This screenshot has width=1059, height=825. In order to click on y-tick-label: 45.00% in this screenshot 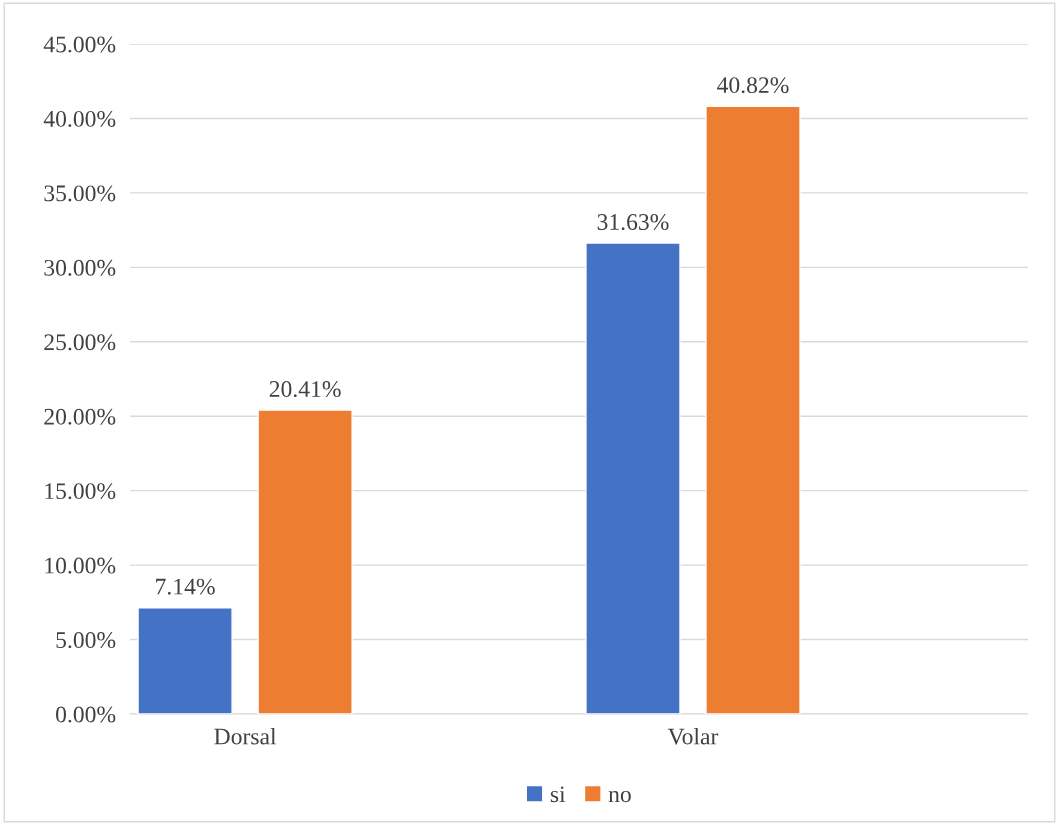, I will do `click(79, 44)`.